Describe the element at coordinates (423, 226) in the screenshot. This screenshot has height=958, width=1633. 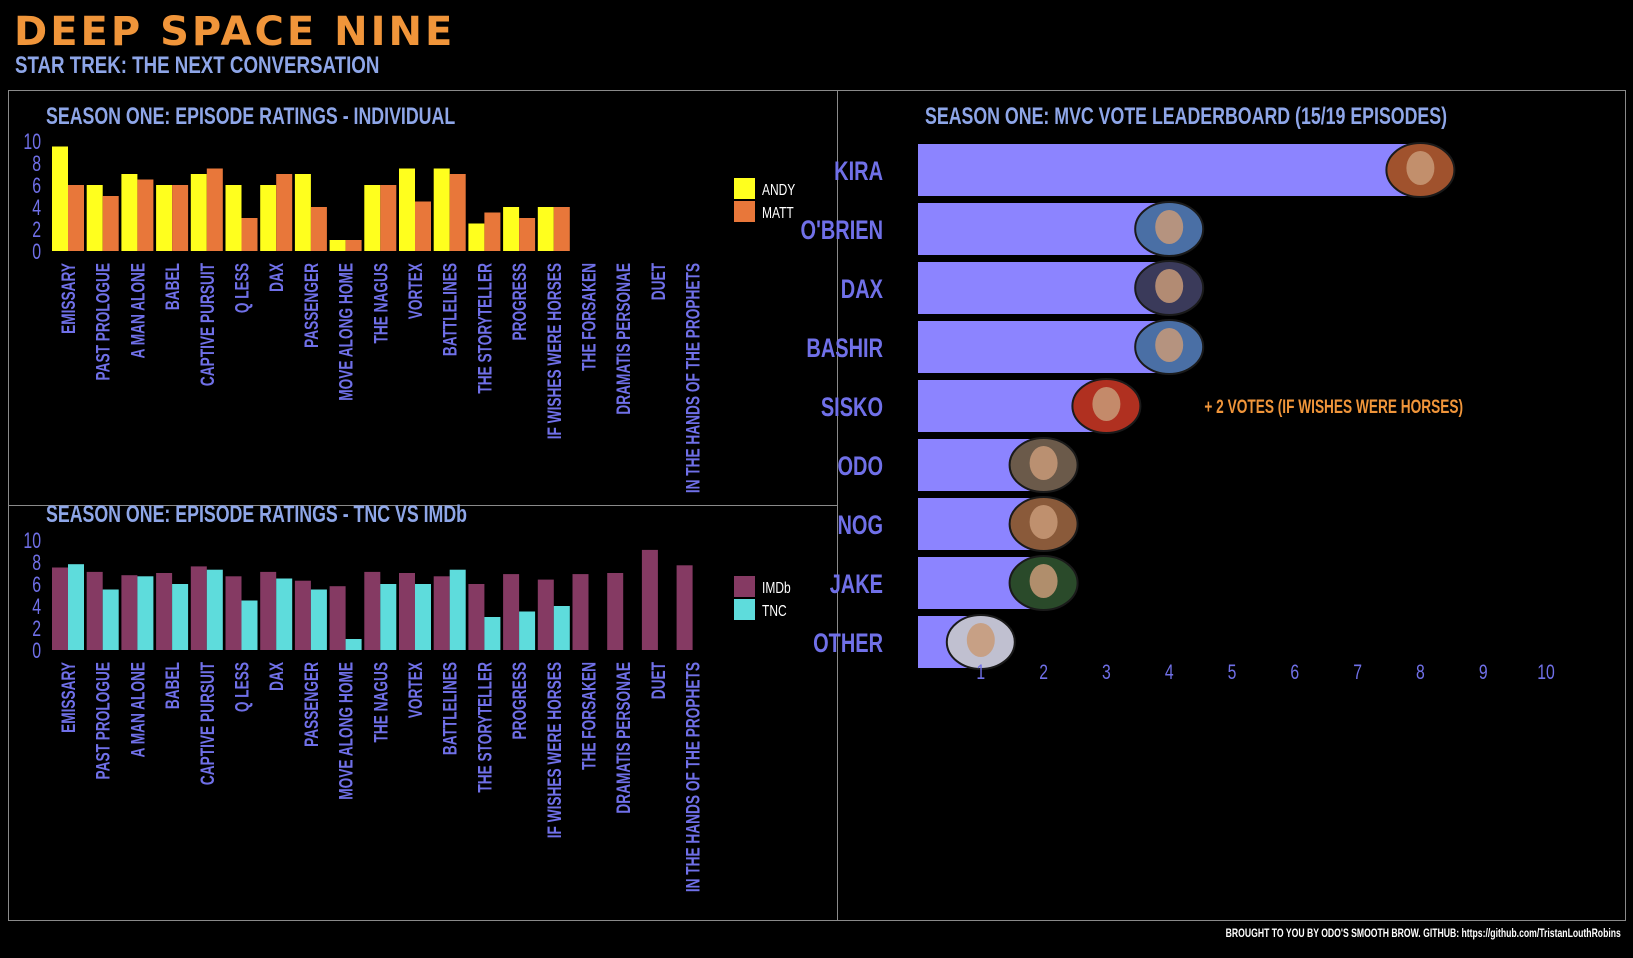
I see `bar-matt-vortex` at that location.